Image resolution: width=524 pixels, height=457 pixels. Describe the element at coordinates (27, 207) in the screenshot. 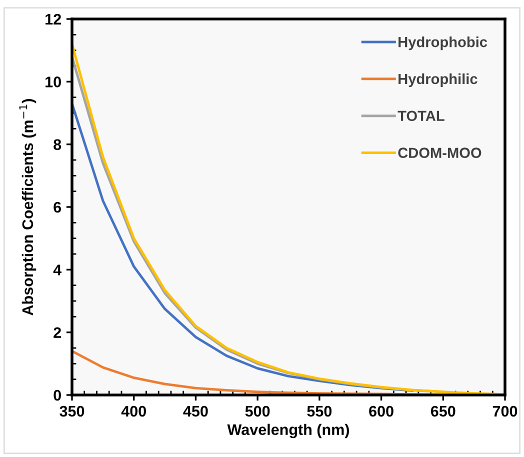

I see `y-axis-title: Absorption Coefficients (m$^{−1}$)` at that location.